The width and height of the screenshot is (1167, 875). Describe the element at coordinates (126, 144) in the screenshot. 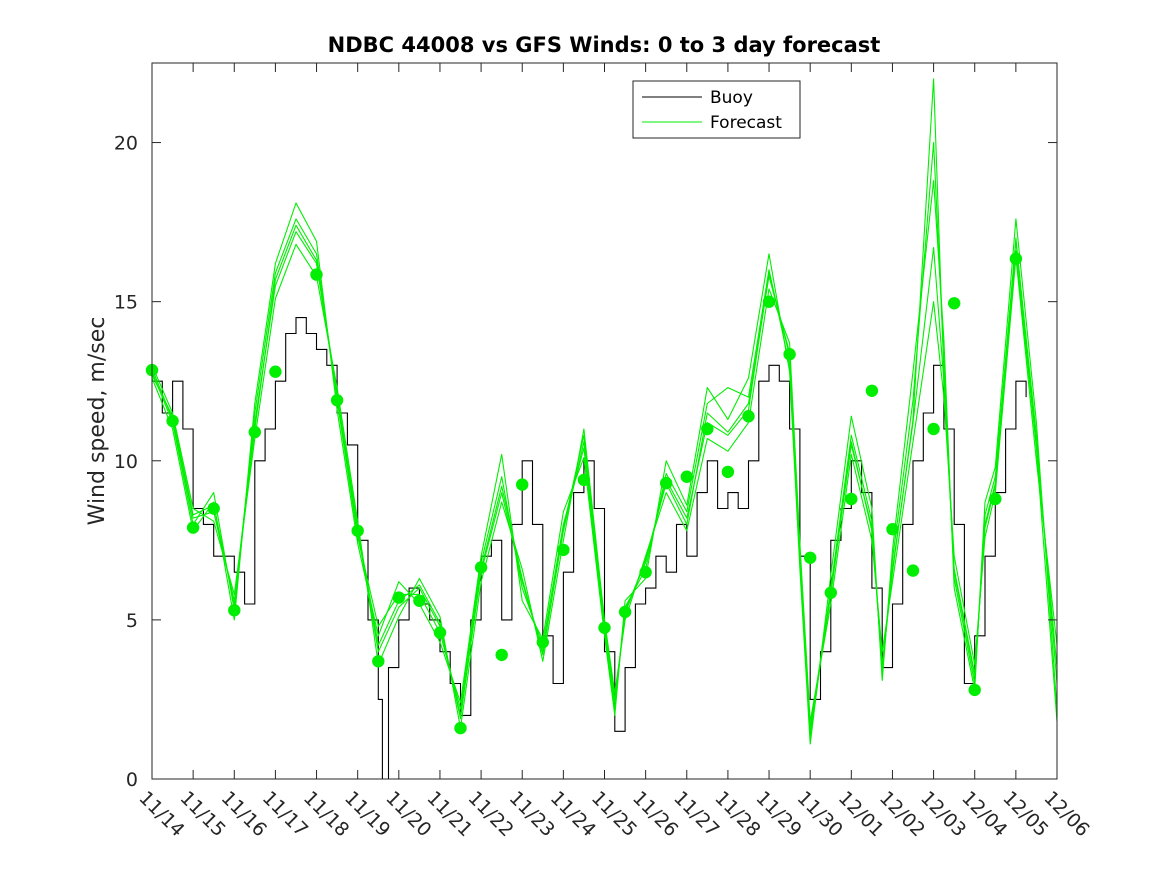

I see `y-tick-label-4: 20` at that location.